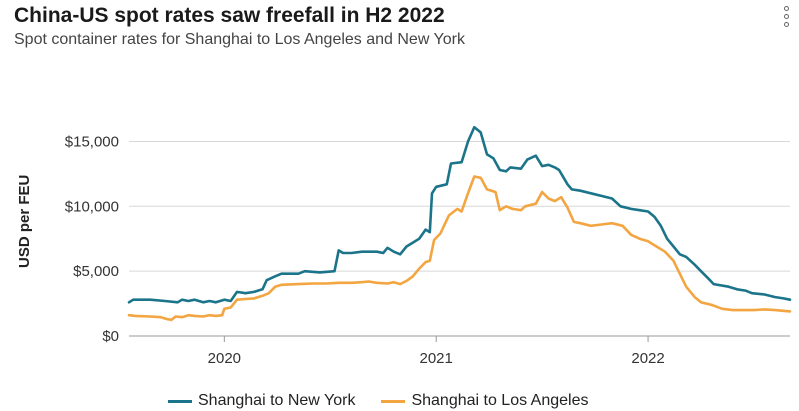 The width and height of the screenshot is (799, 411). I want to click on y-tick-label: $0, so click(110, 336).